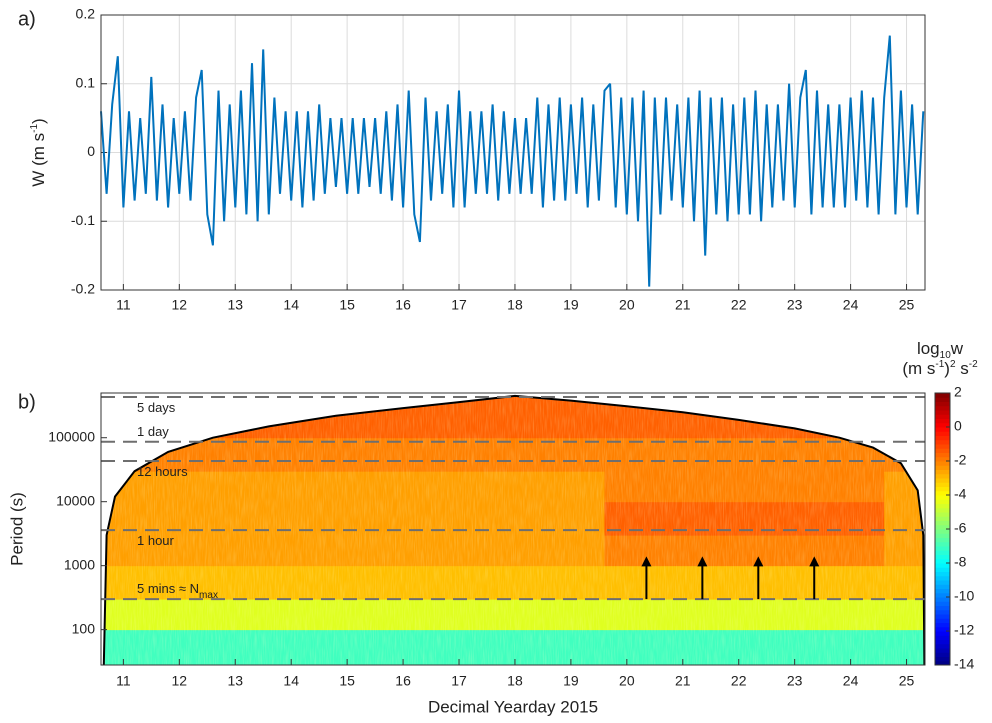  What do you see at coordinates (71, 436) in the screenshot?
I see `y-tick-label: 100000` at bounding box center [71, 436].